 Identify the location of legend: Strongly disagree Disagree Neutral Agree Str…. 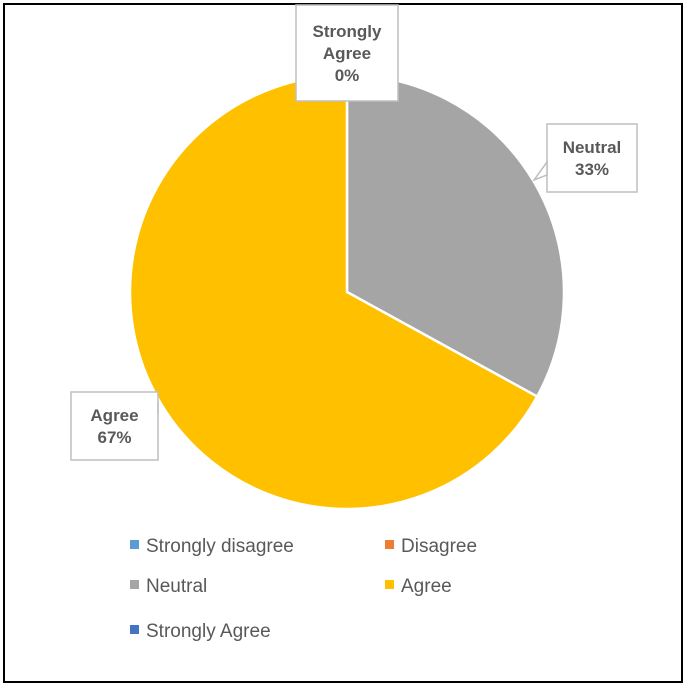
(303, 589).